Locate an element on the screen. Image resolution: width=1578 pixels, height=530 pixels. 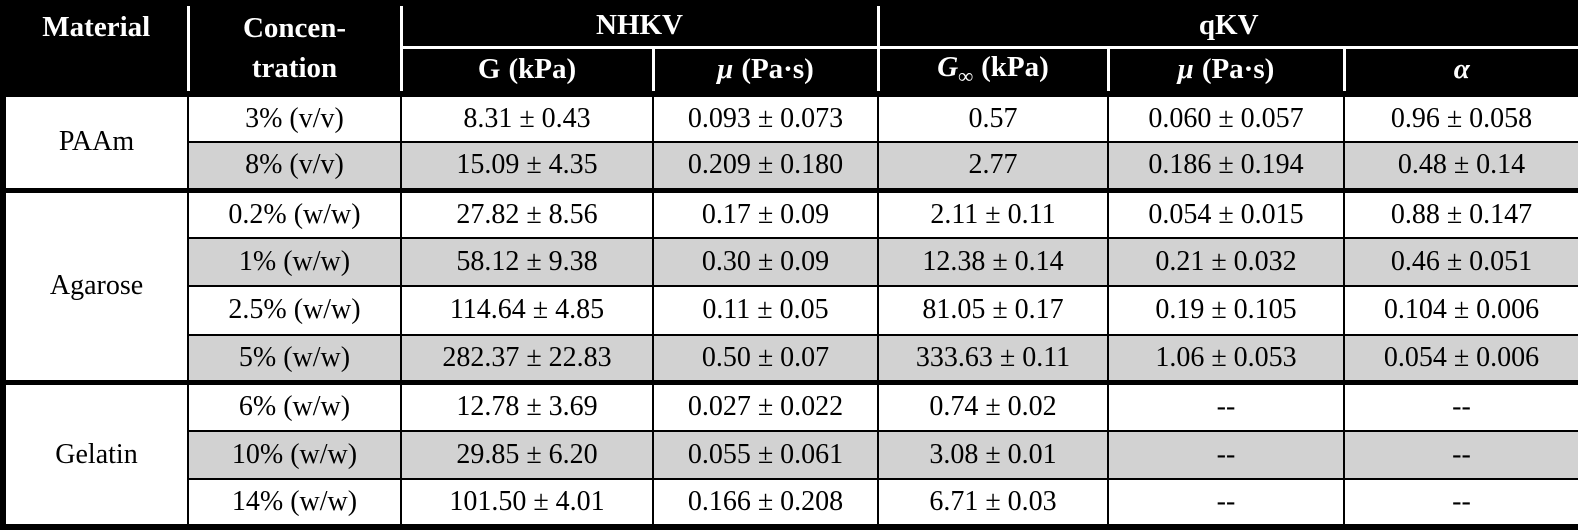
data-cell: 12.78 ± 3.69 is located at coordinates (527, 406).